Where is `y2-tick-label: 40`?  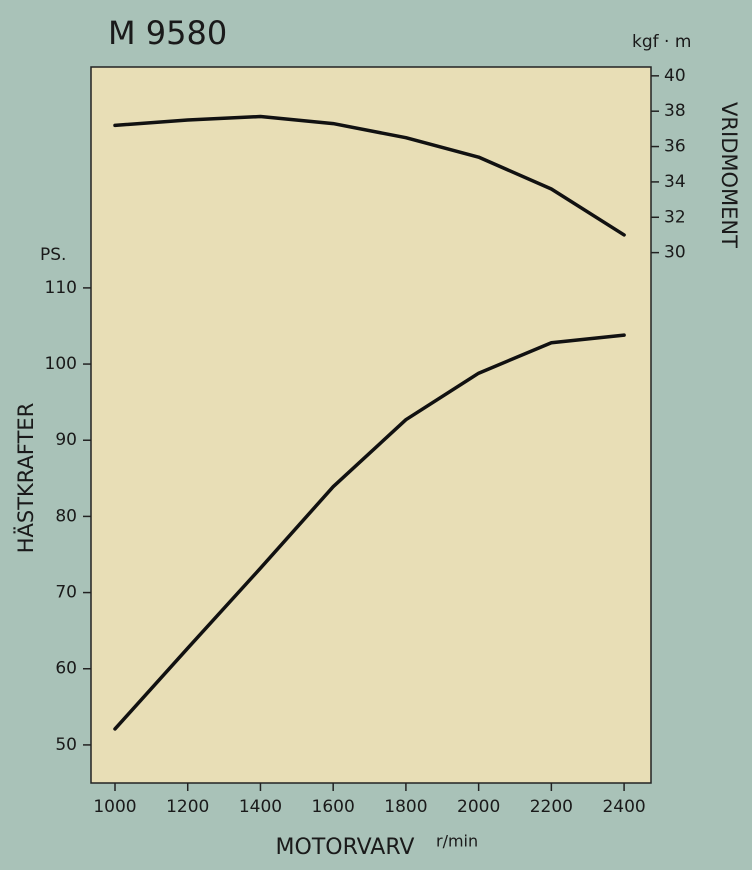 y2-tick-label: 40 is located at coordinates (675, 76).